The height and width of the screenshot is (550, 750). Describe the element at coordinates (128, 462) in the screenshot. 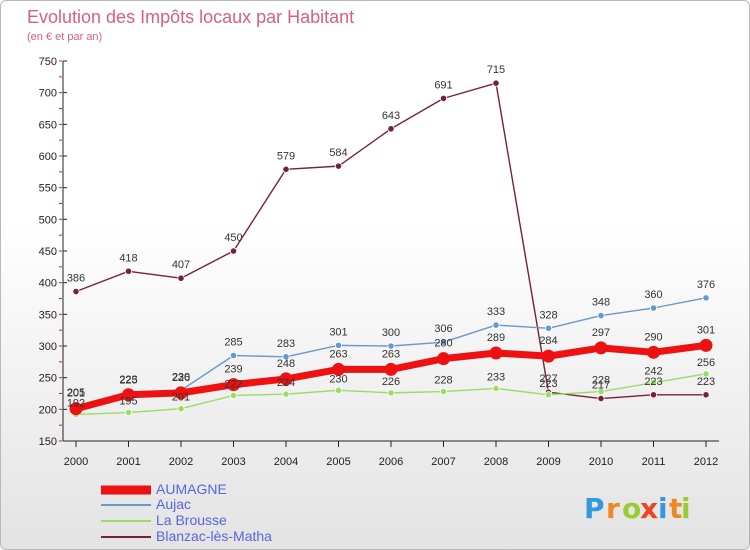

I see `x-tick-label: 2001` at that location.